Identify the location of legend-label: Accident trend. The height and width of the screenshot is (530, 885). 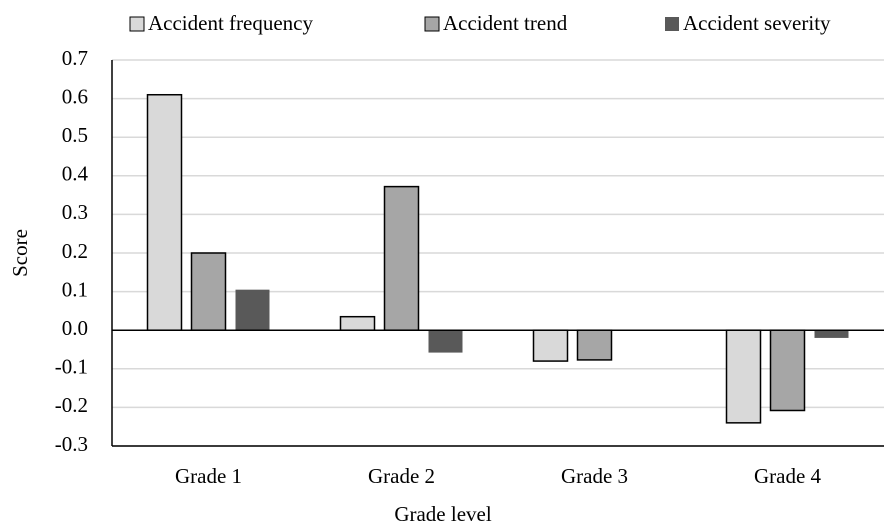
(505, 23).